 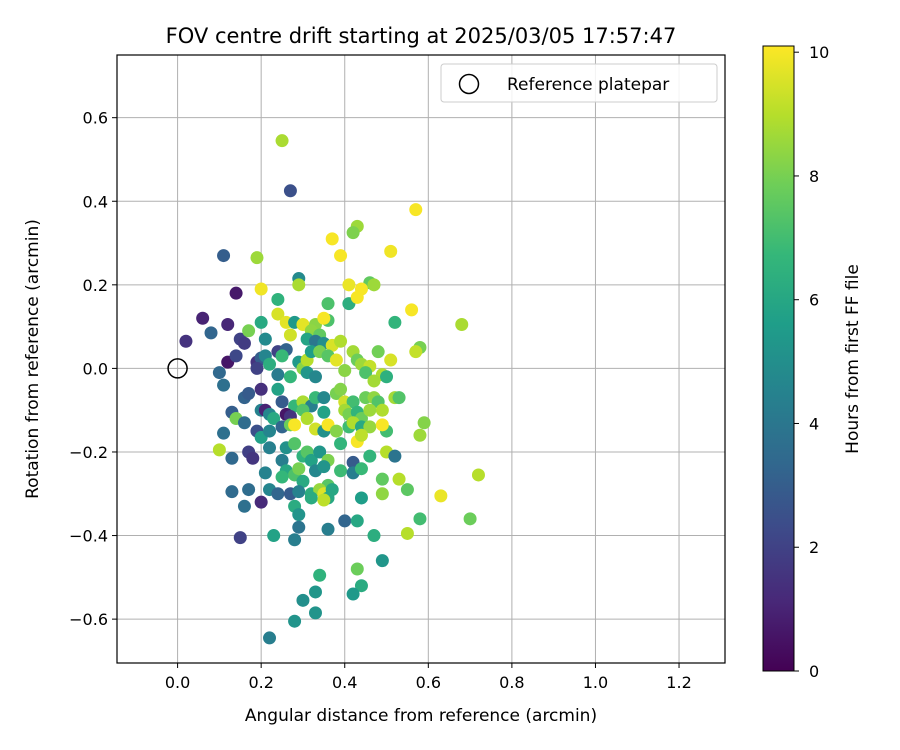 What do you see at coordinates (344, 682) in the screenshot?
I see `x-tick-label: 0.4` at bounding box center [344, 682].